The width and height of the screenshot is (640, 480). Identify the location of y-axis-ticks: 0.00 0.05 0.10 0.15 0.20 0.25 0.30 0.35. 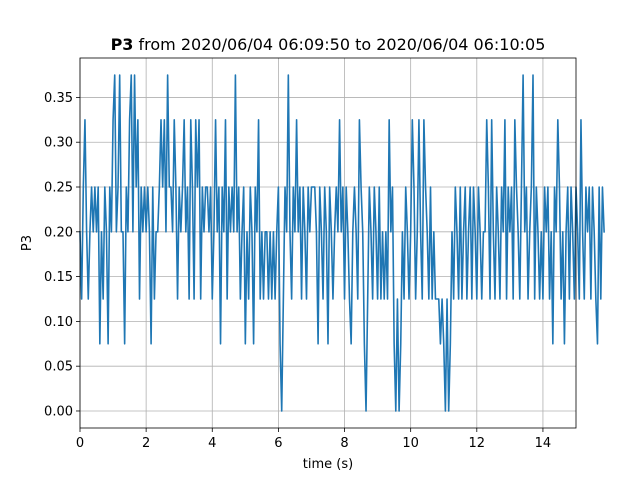
(62, 255).